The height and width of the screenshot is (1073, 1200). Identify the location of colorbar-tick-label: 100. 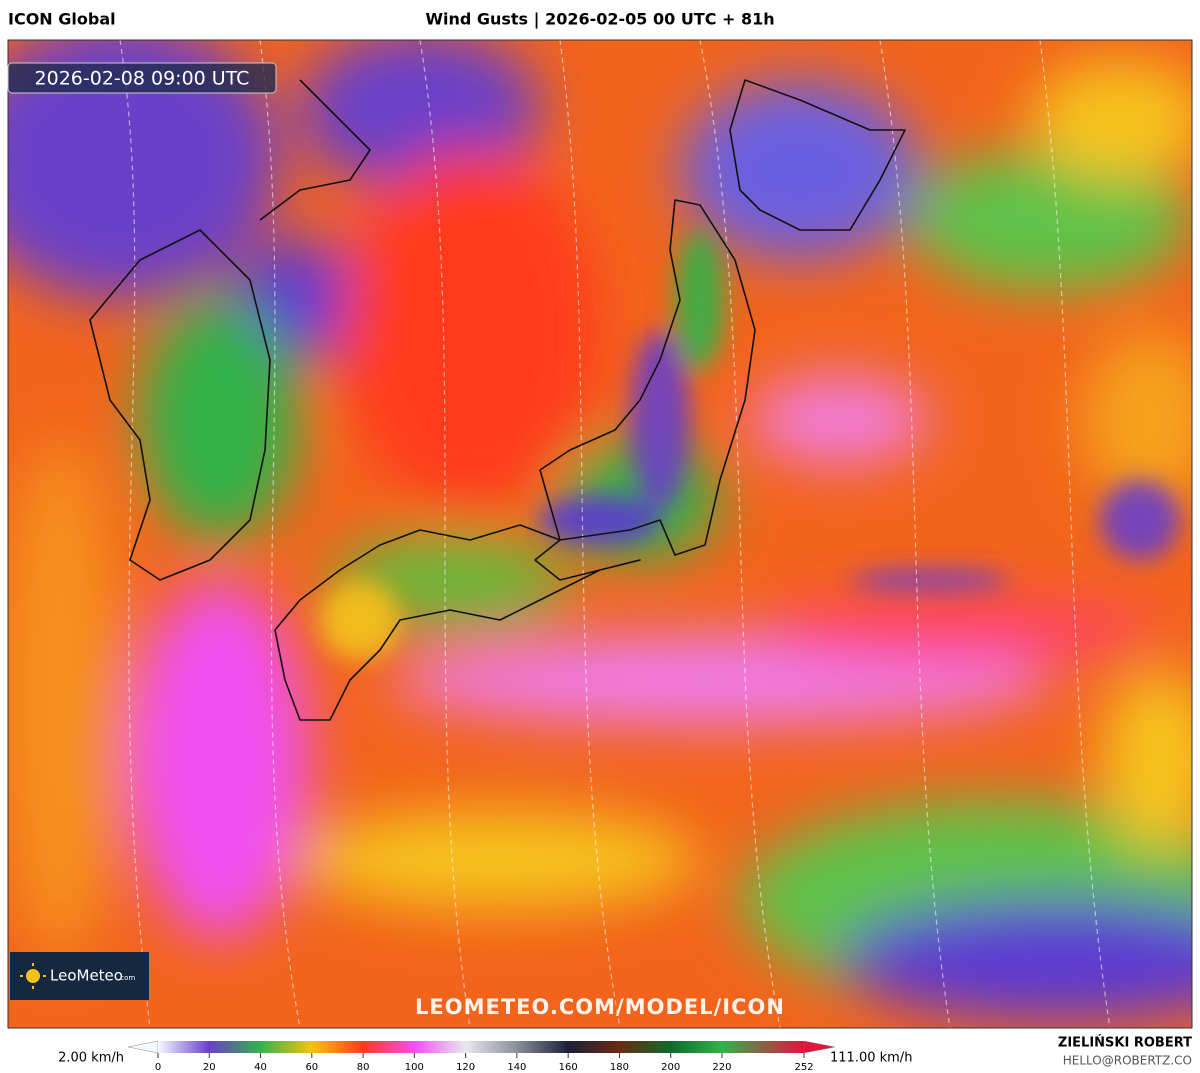
(414, 1067).